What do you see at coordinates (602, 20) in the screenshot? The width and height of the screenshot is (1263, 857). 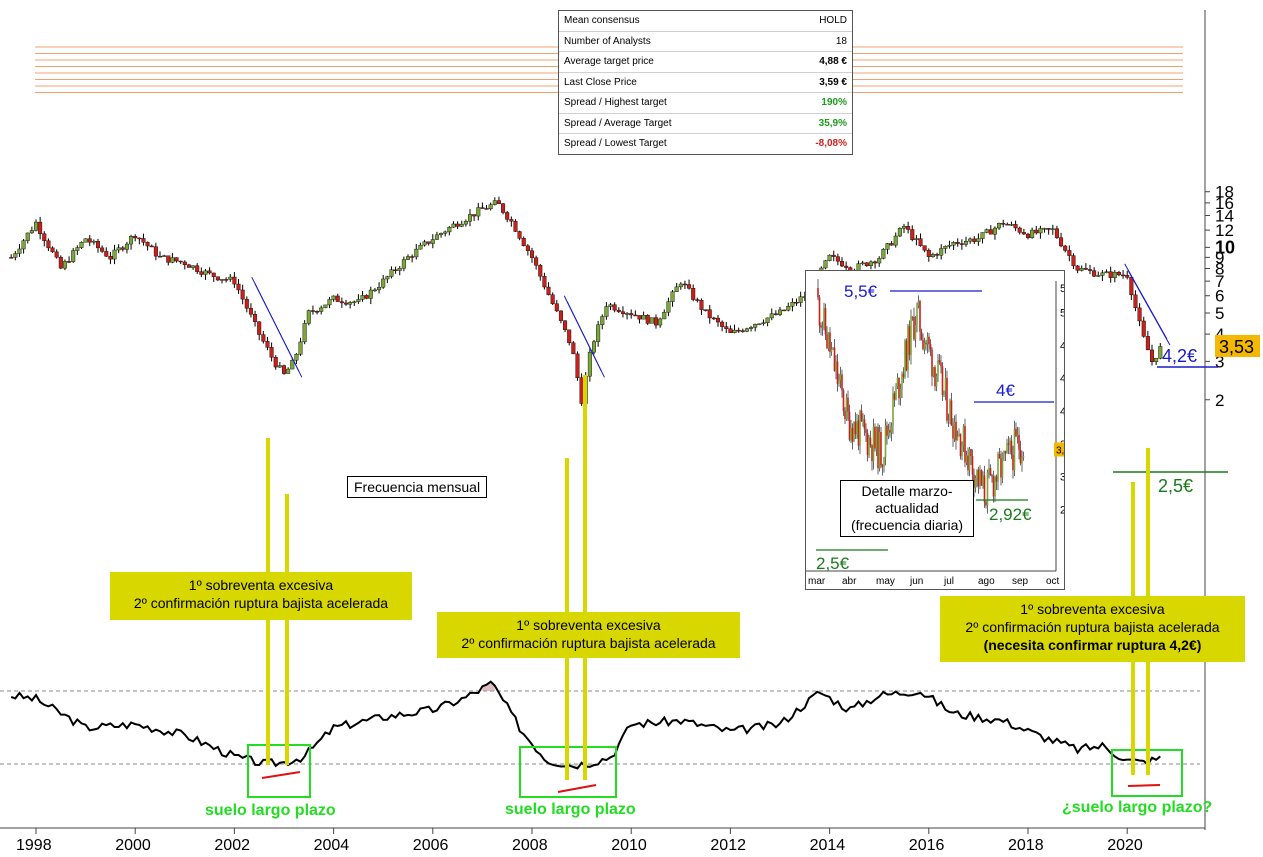 I see `consensus-label: Mean consensus` at bounding box center [602, 20].